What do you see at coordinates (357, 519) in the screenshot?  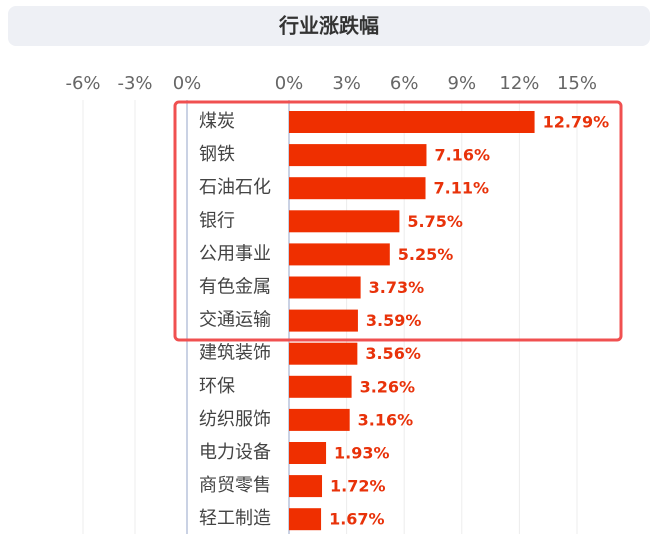 I see `value-label: 1.67%` at bounding box center [357, 519].